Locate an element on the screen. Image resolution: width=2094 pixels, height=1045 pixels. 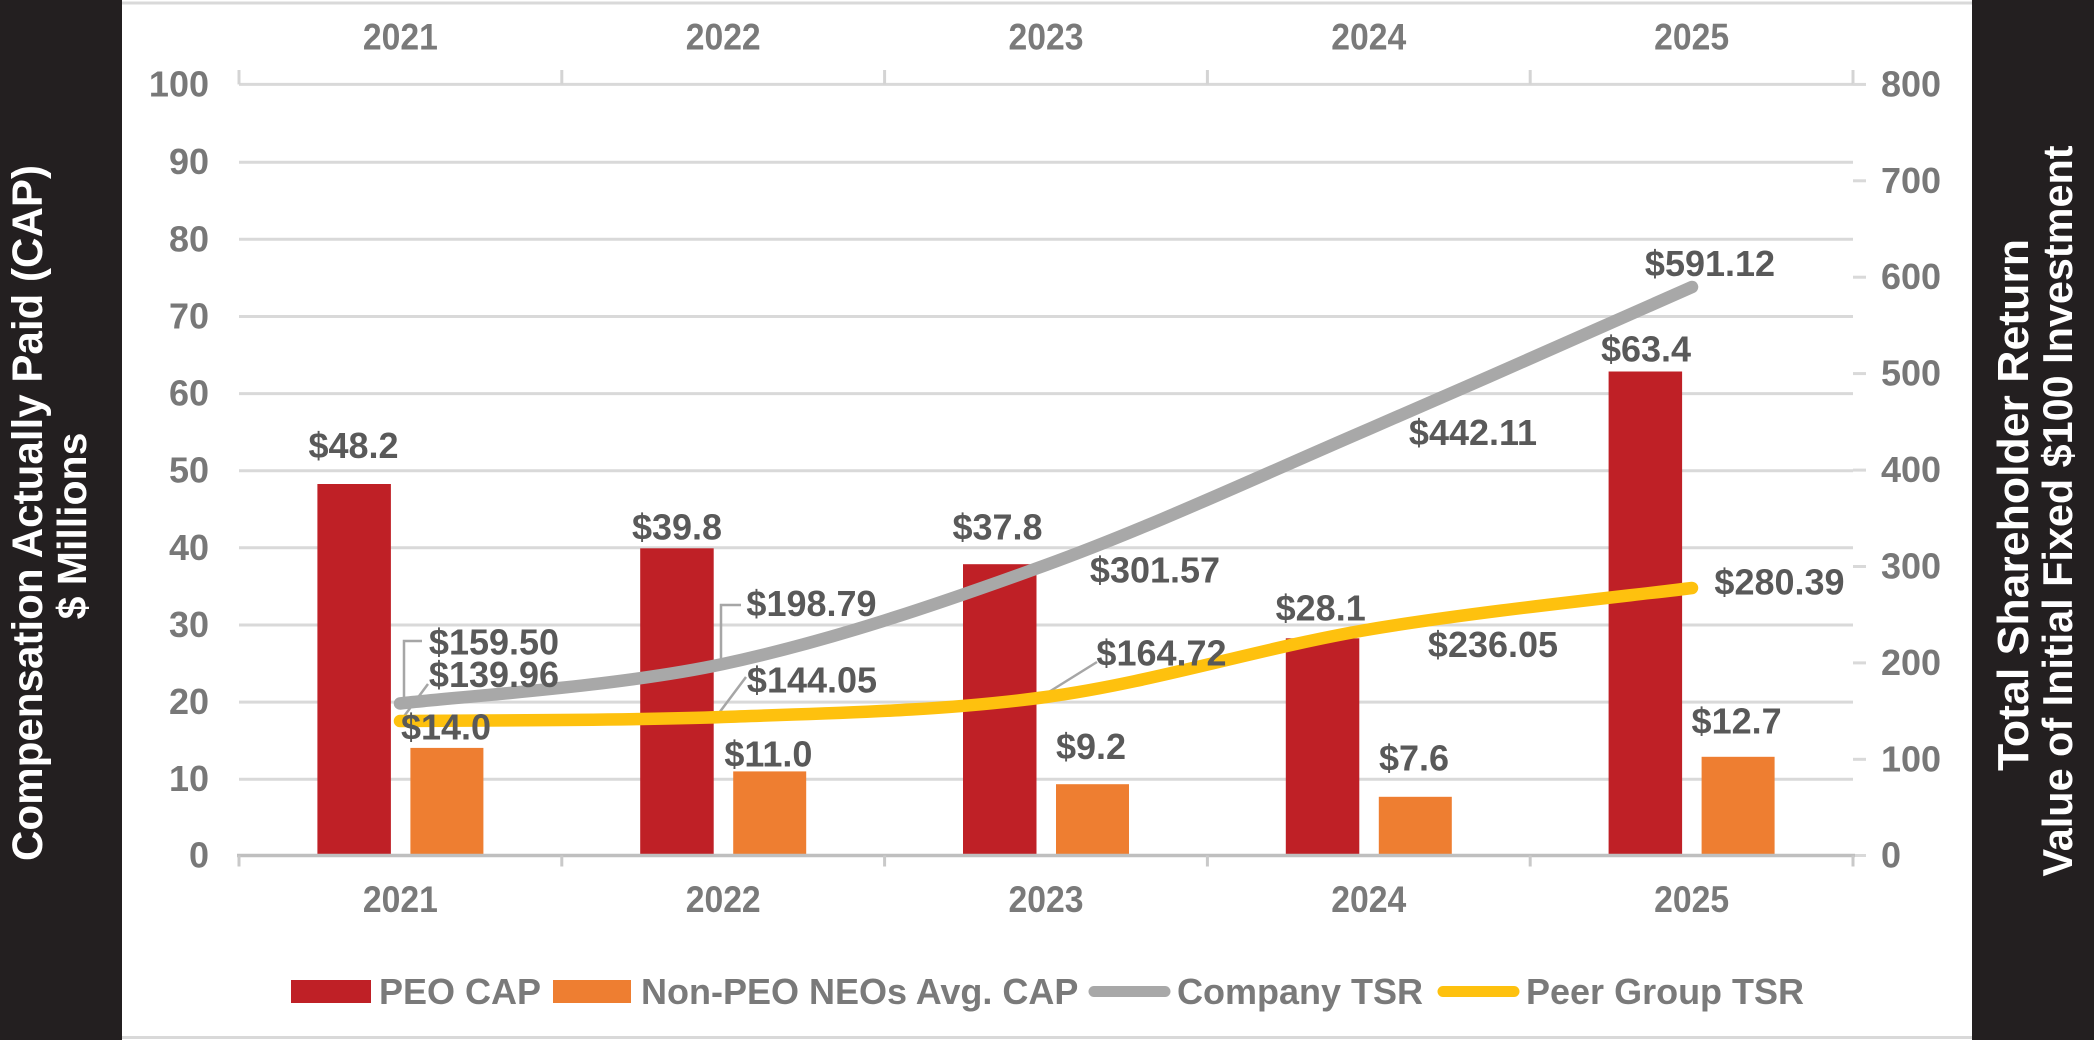
svg-text: 50 is located at coordinates (189, 470).